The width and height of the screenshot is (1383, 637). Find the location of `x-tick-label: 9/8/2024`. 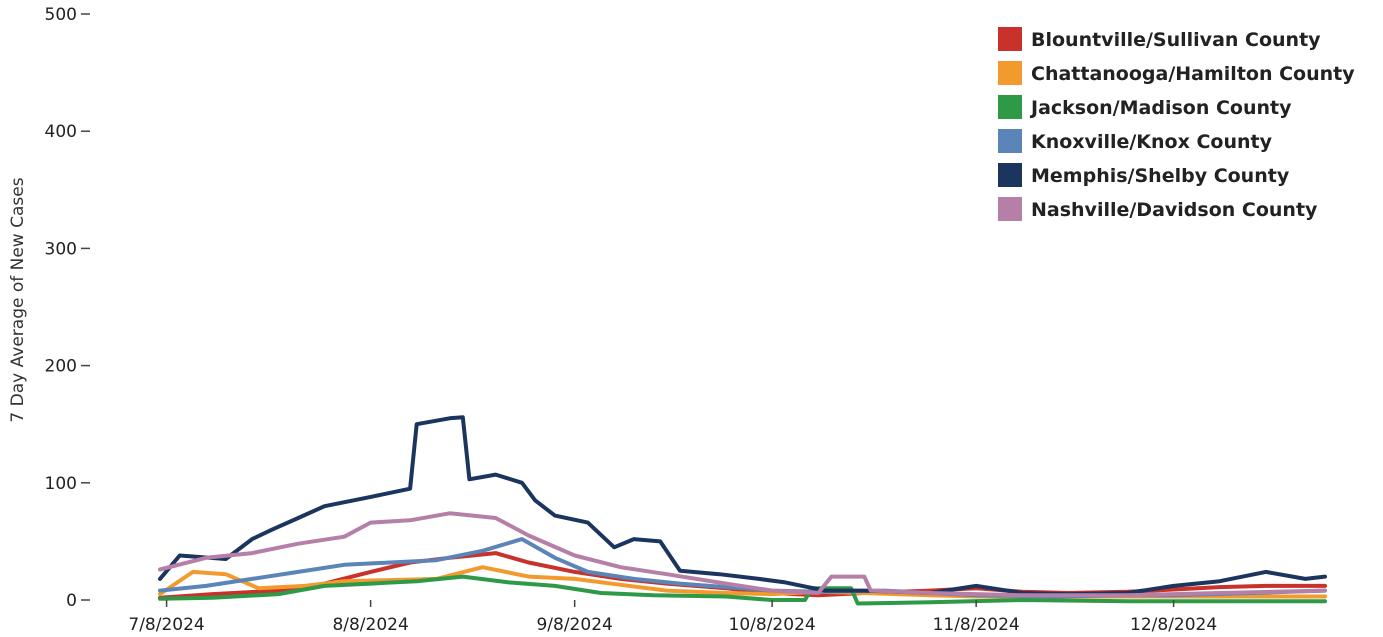

x-tick-label: 9/8/2024 is located at coordinates (574, 625).